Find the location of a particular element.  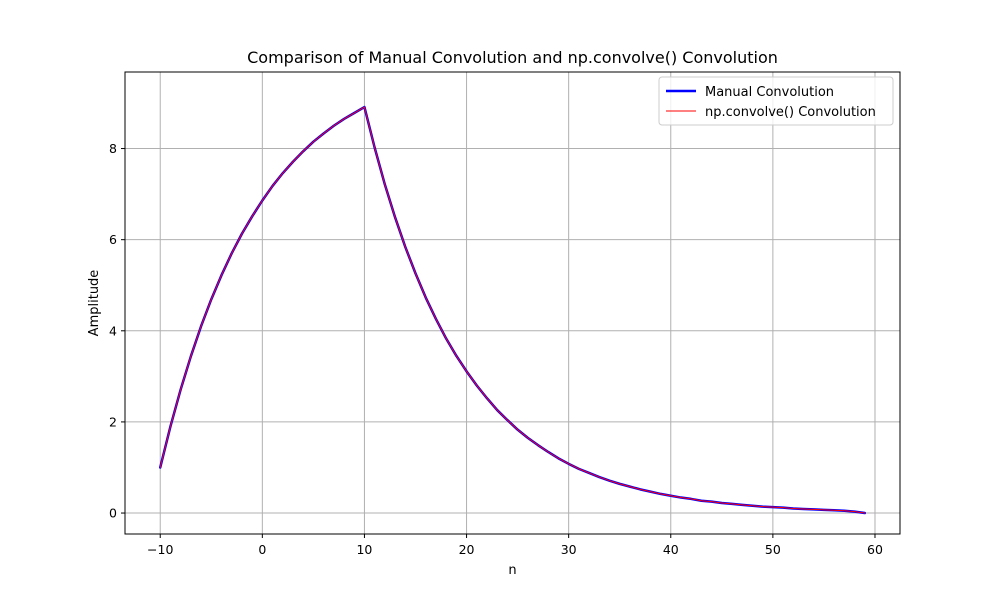

y-tick-label: 0 is located at coordinates (113, 513).